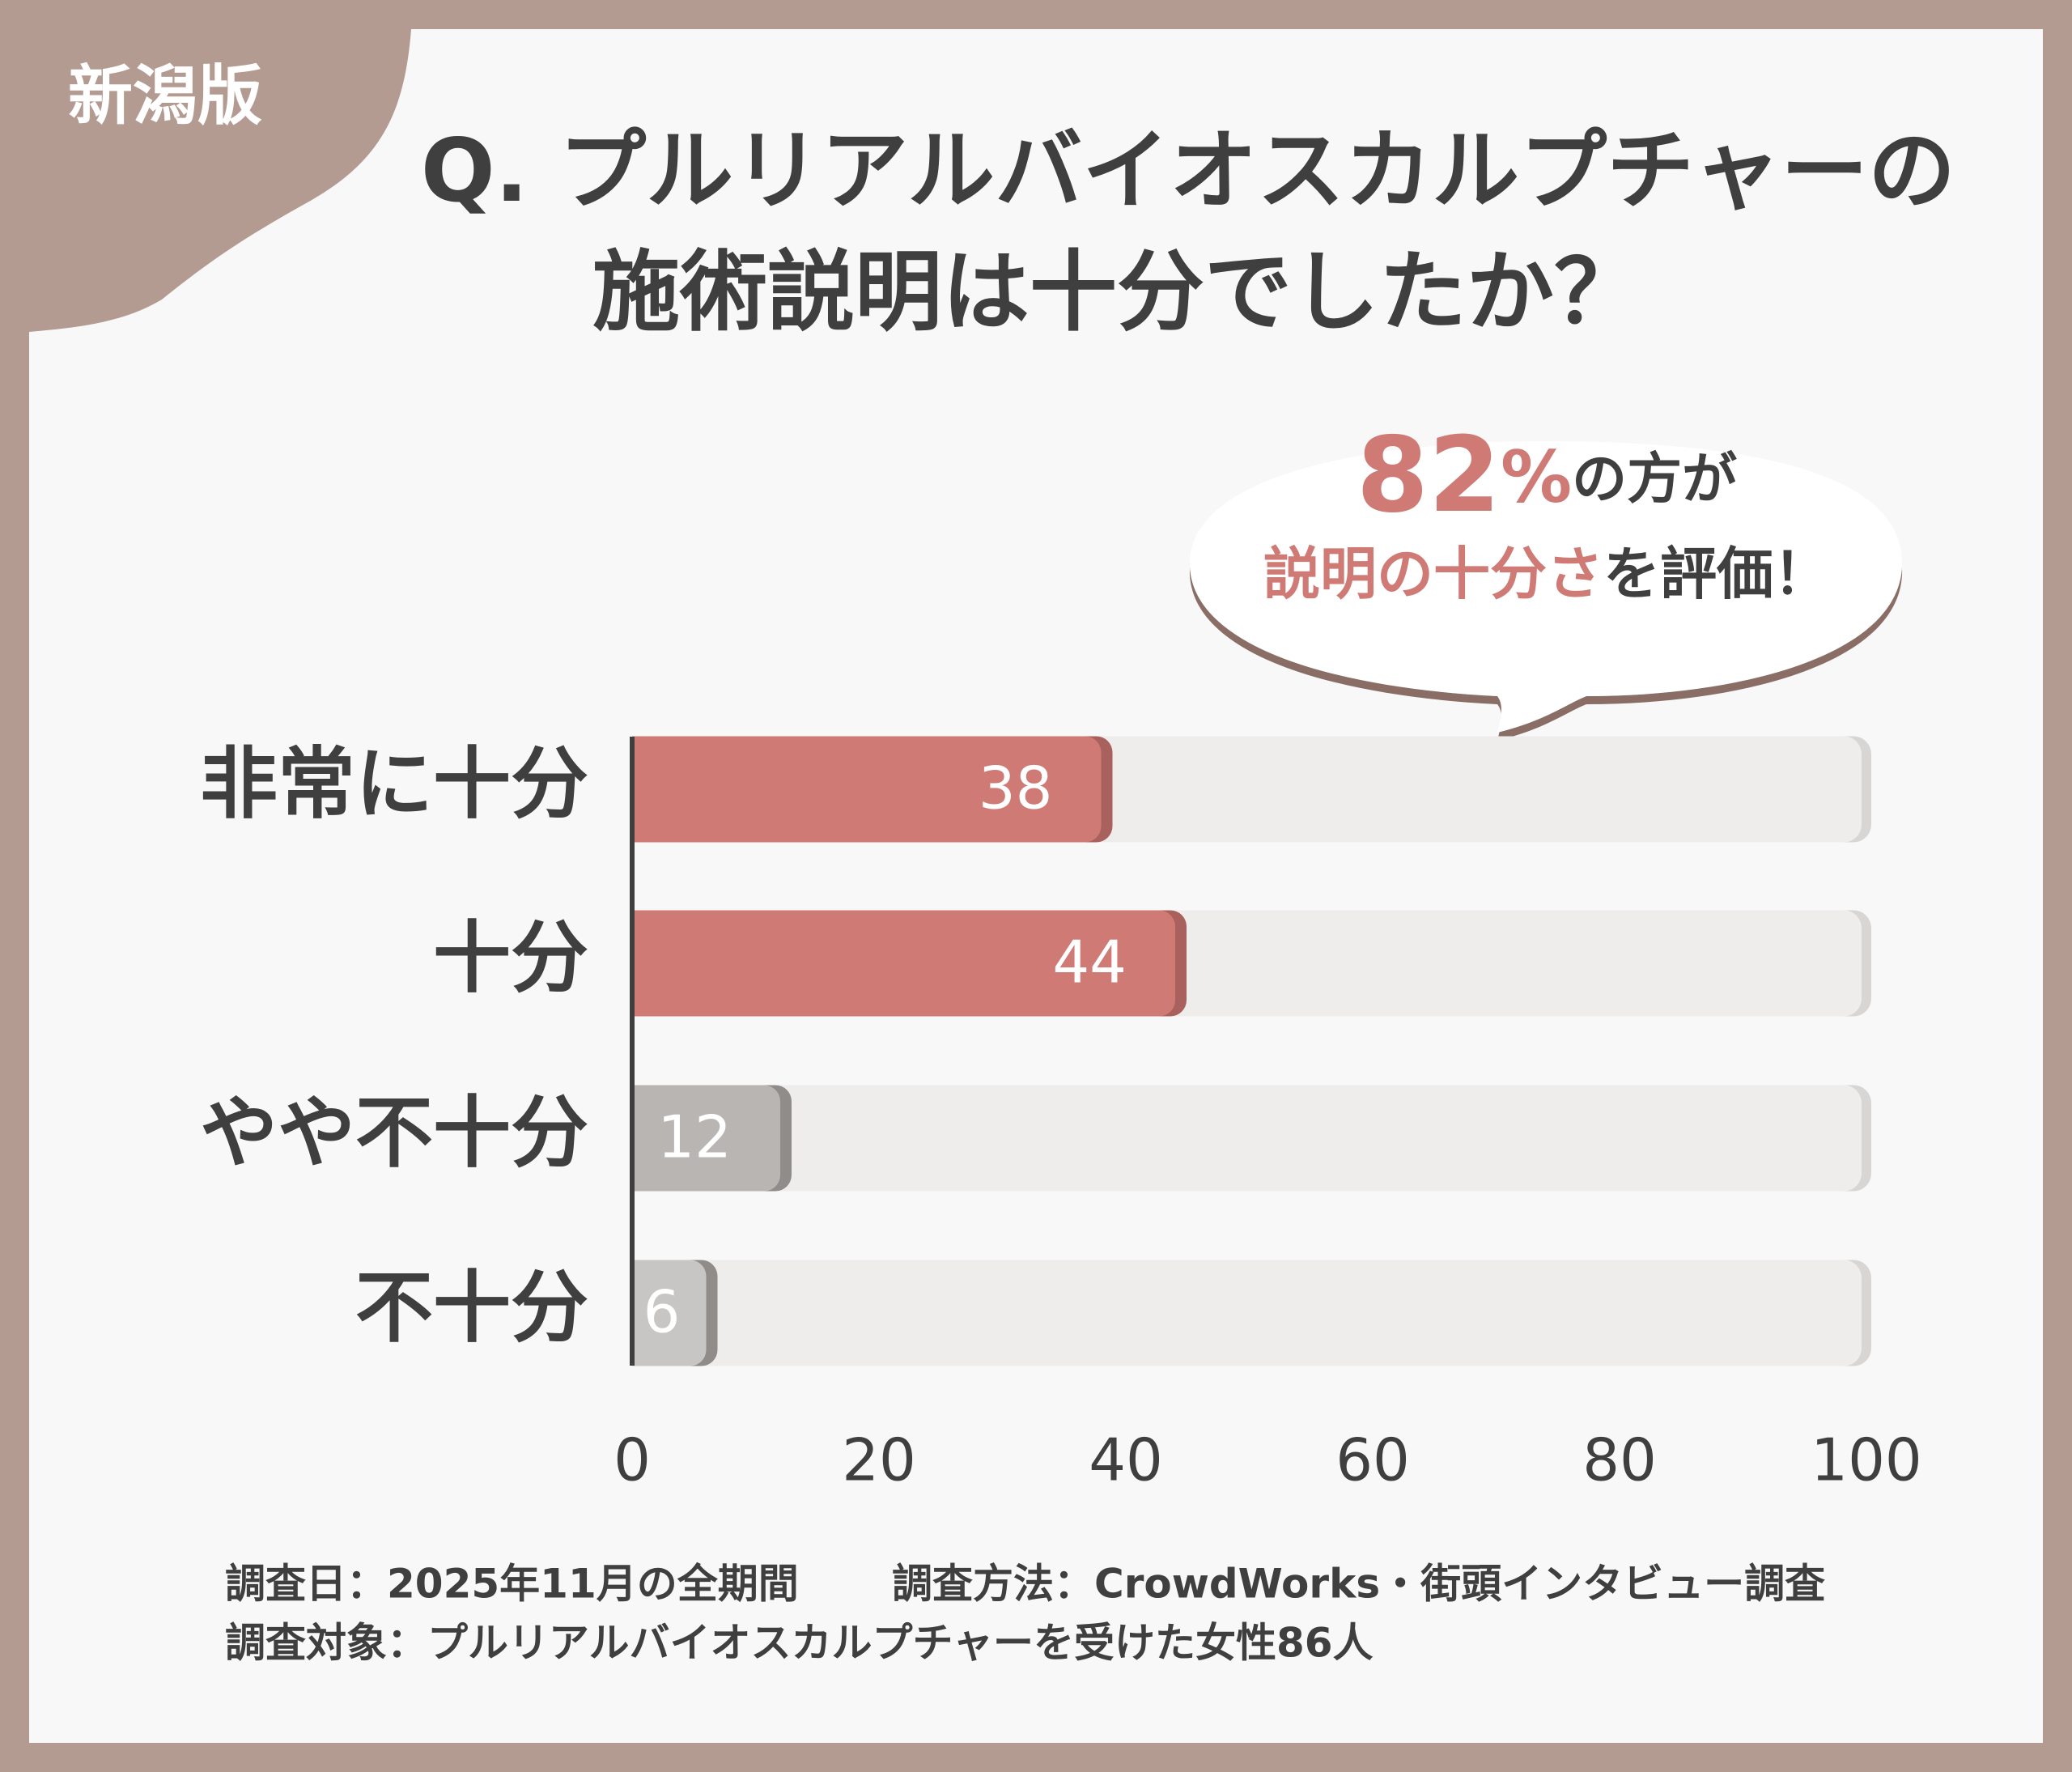 The width and height of the screenshot is (2072, 1772). What do you see at coordinates (1866, 1460) in the screenshot?
I see `x-tick-label: 100` at bounding box center [1866, 1460].